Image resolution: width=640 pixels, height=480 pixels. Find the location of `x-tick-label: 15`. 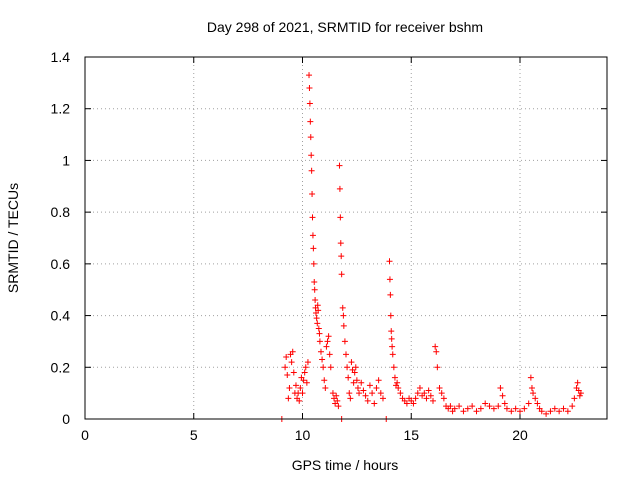

x-tick-label: 15 is located at coordinates (411, 435).